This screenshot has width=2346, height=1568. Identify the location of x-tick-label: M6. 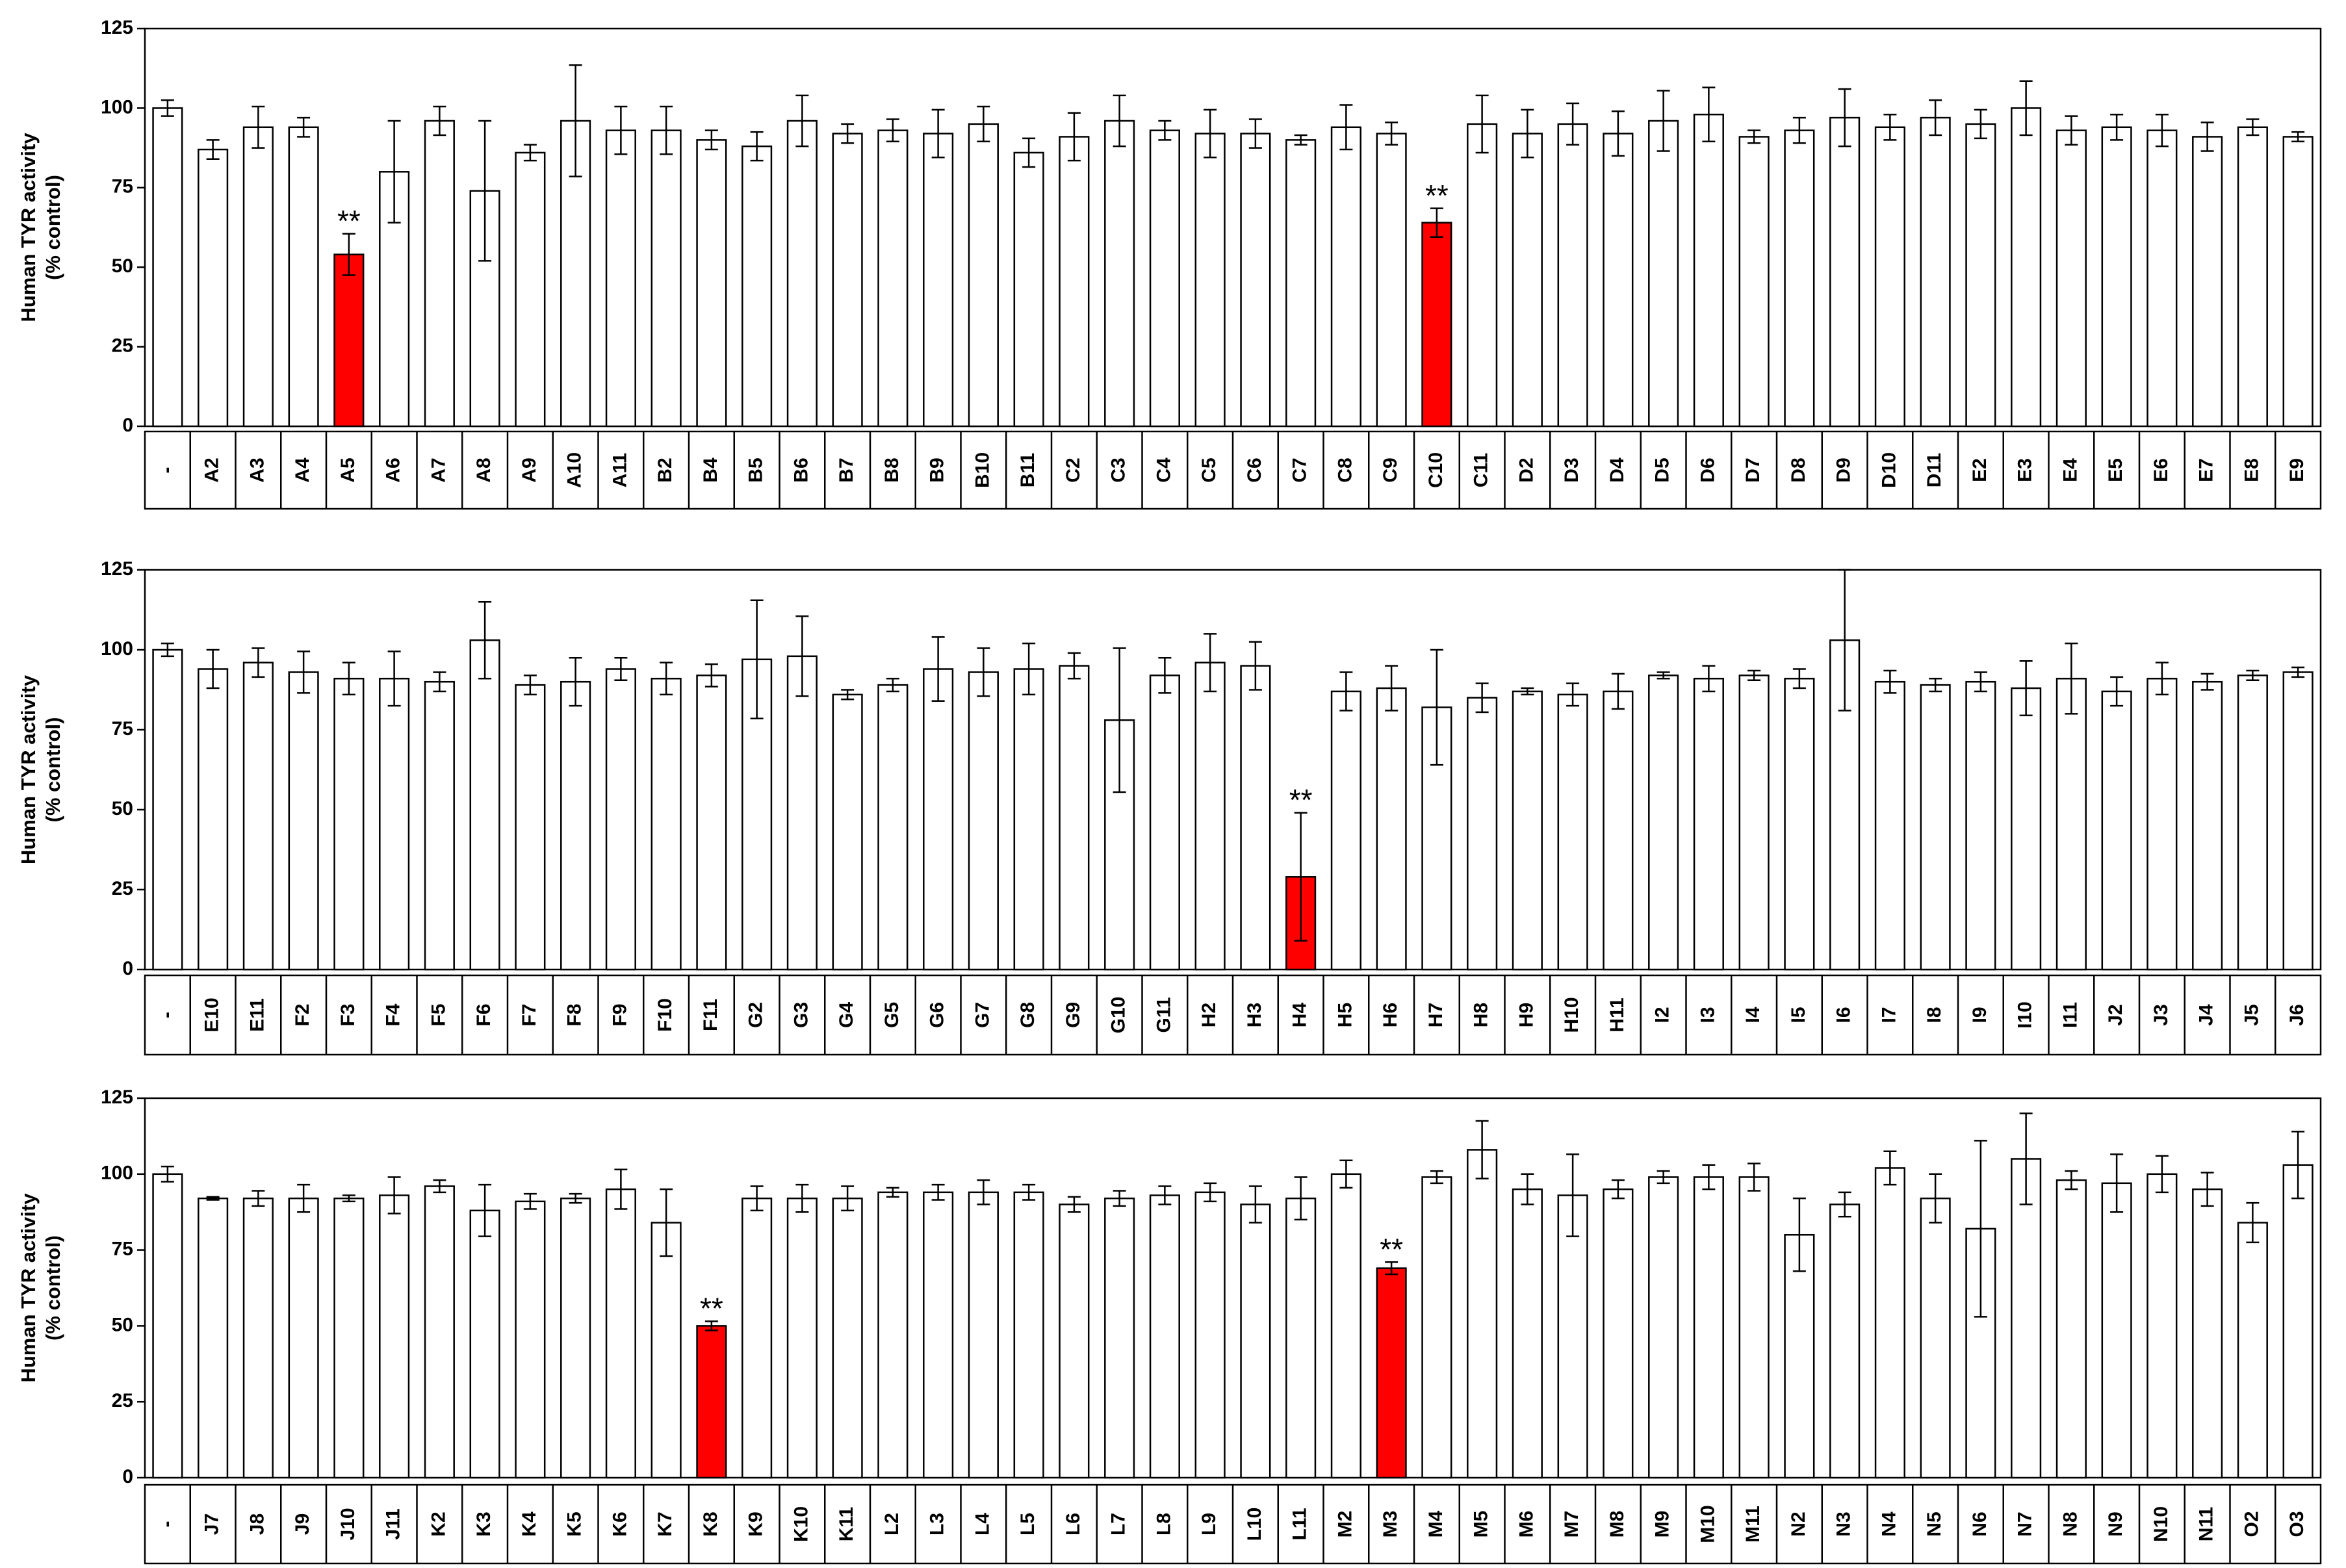
(1526, 1525).